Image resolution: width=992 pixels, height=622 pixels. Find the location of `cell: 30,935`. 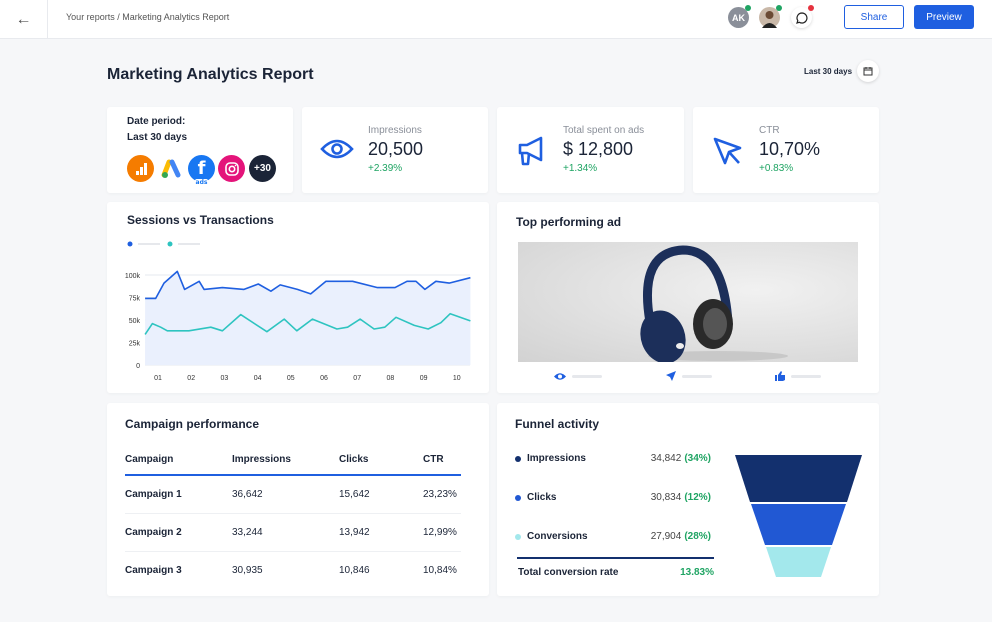

cell: 30,935 is located at coordinates (247, 570).